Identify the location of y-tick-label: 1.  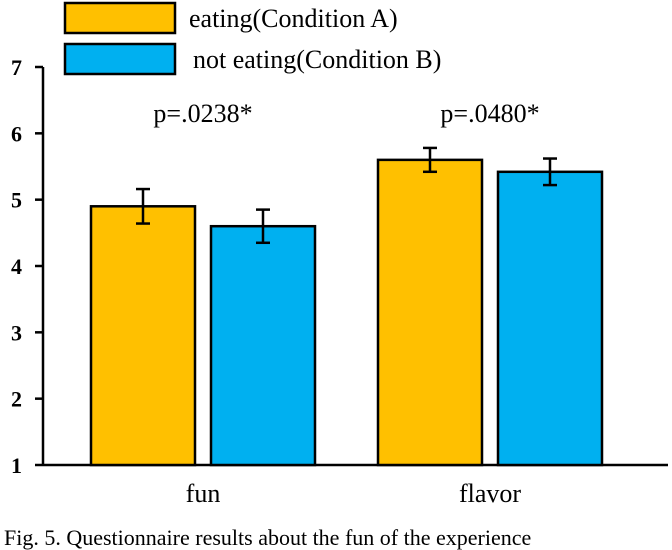
(16, 465).